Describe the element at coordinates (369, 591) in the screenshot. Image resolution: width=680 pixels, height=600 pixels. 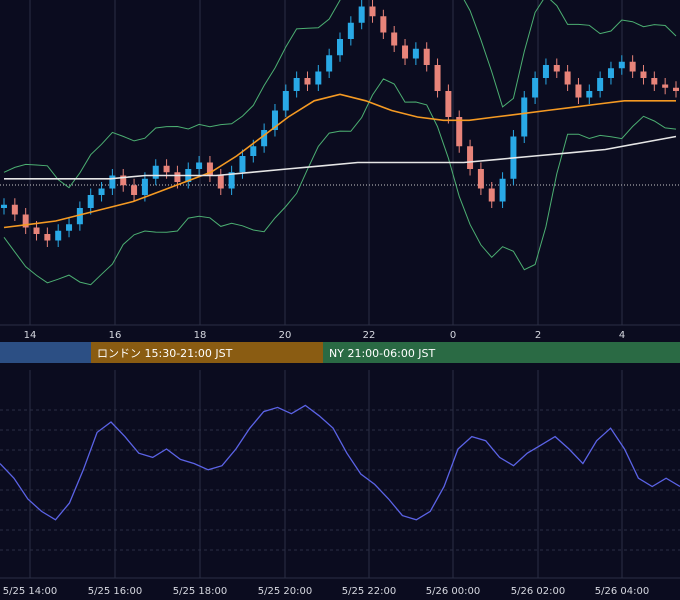
I see `oscillator-x-tick-label-4: 5/25 22:00` at that location.